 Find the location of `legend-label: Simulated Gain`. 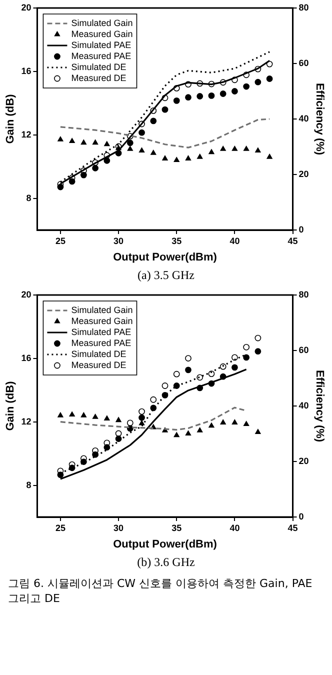

legend-label: Simulated Gain is located at coordinates (102, 23).